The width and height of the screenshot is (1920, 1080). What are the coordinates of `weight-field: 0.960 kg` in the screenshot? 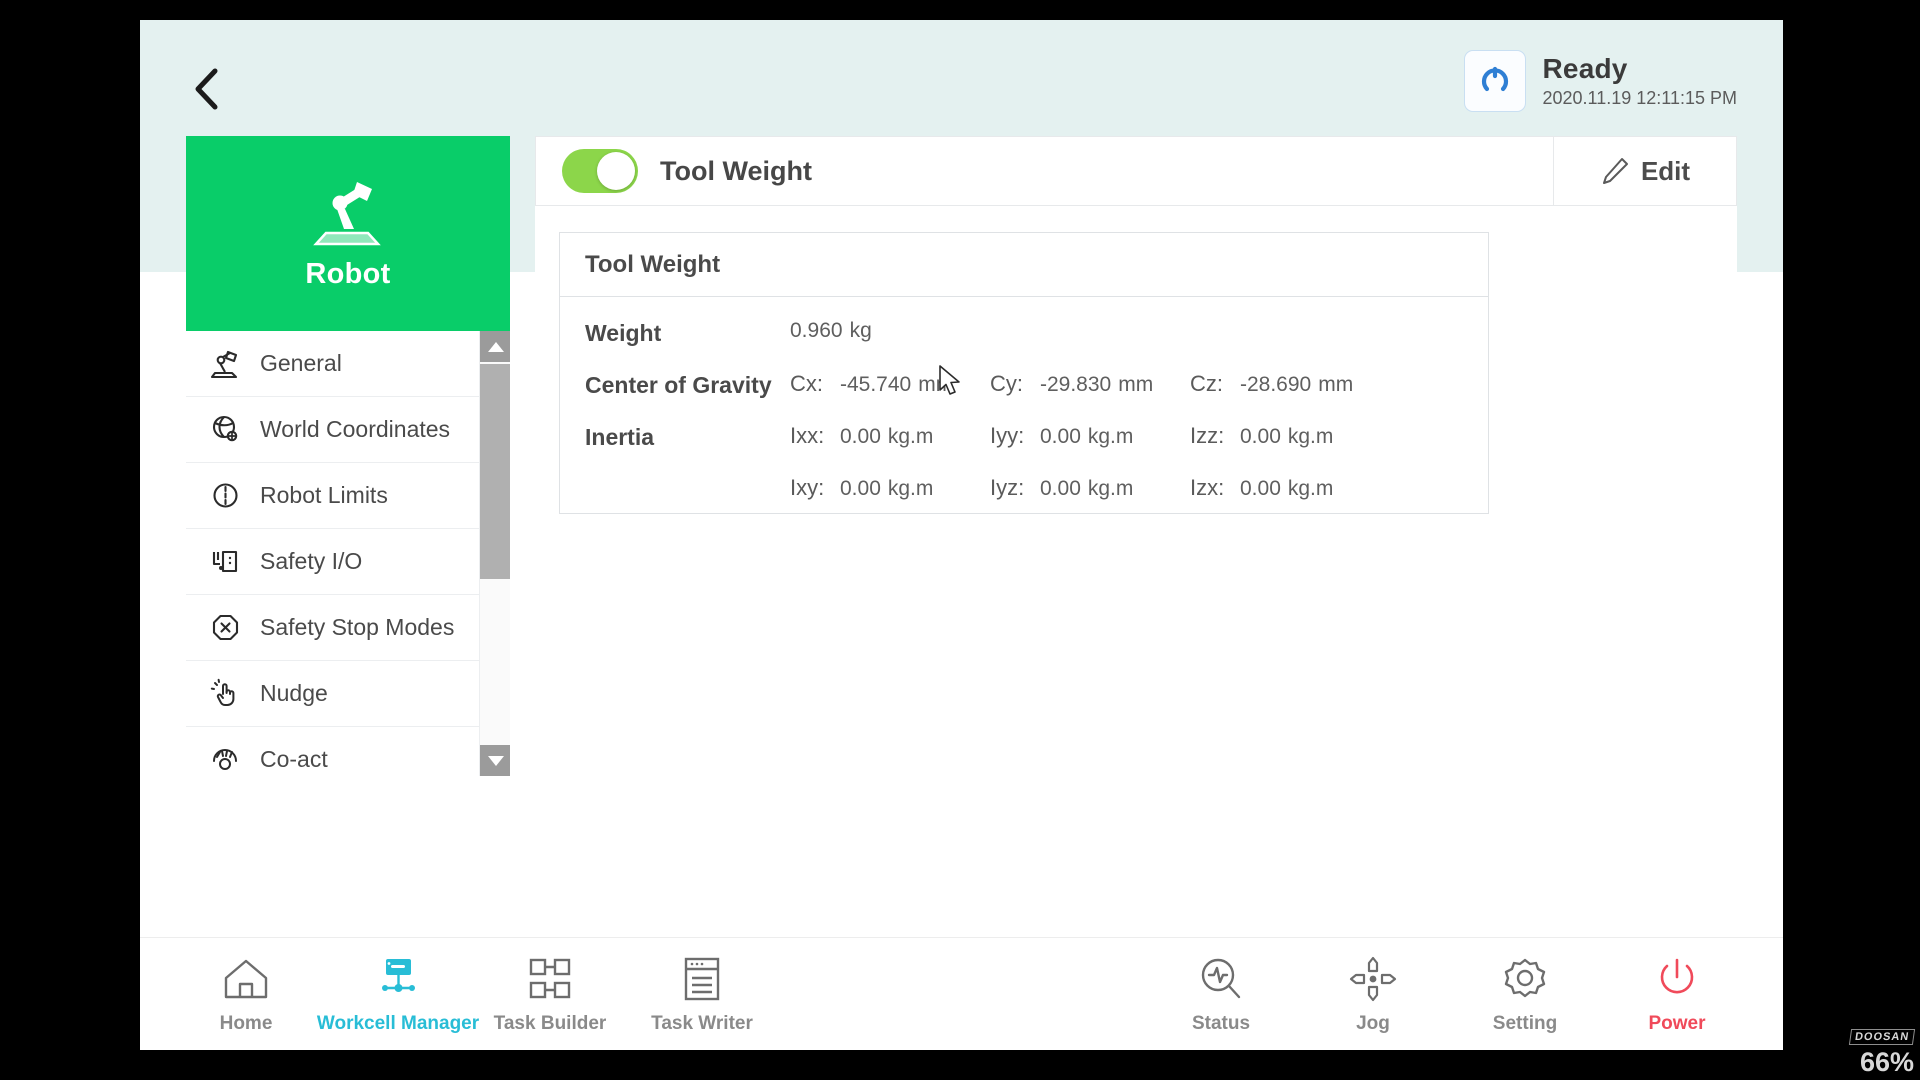 It's located at (831, 331).